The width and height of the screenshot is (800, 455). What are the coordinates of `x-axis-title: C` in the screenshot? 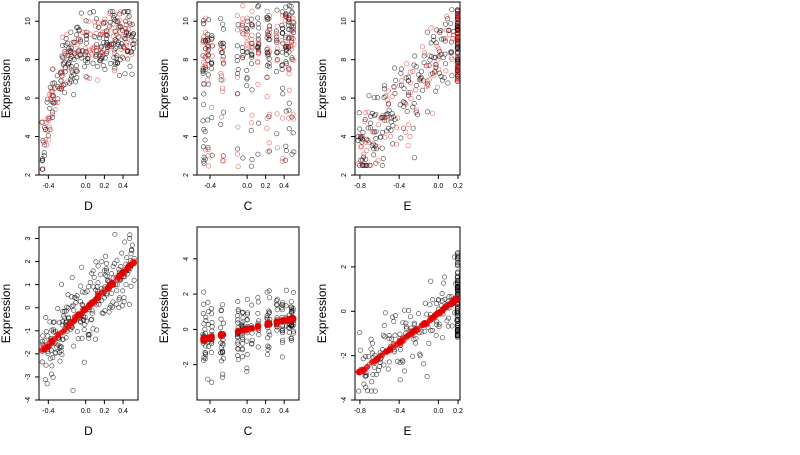 It's located at (248, 431).